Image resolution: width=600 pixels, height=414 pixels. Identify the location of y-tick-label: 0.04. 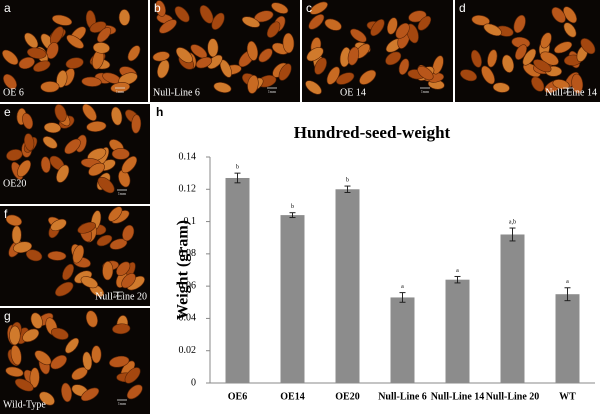
(188, 318).